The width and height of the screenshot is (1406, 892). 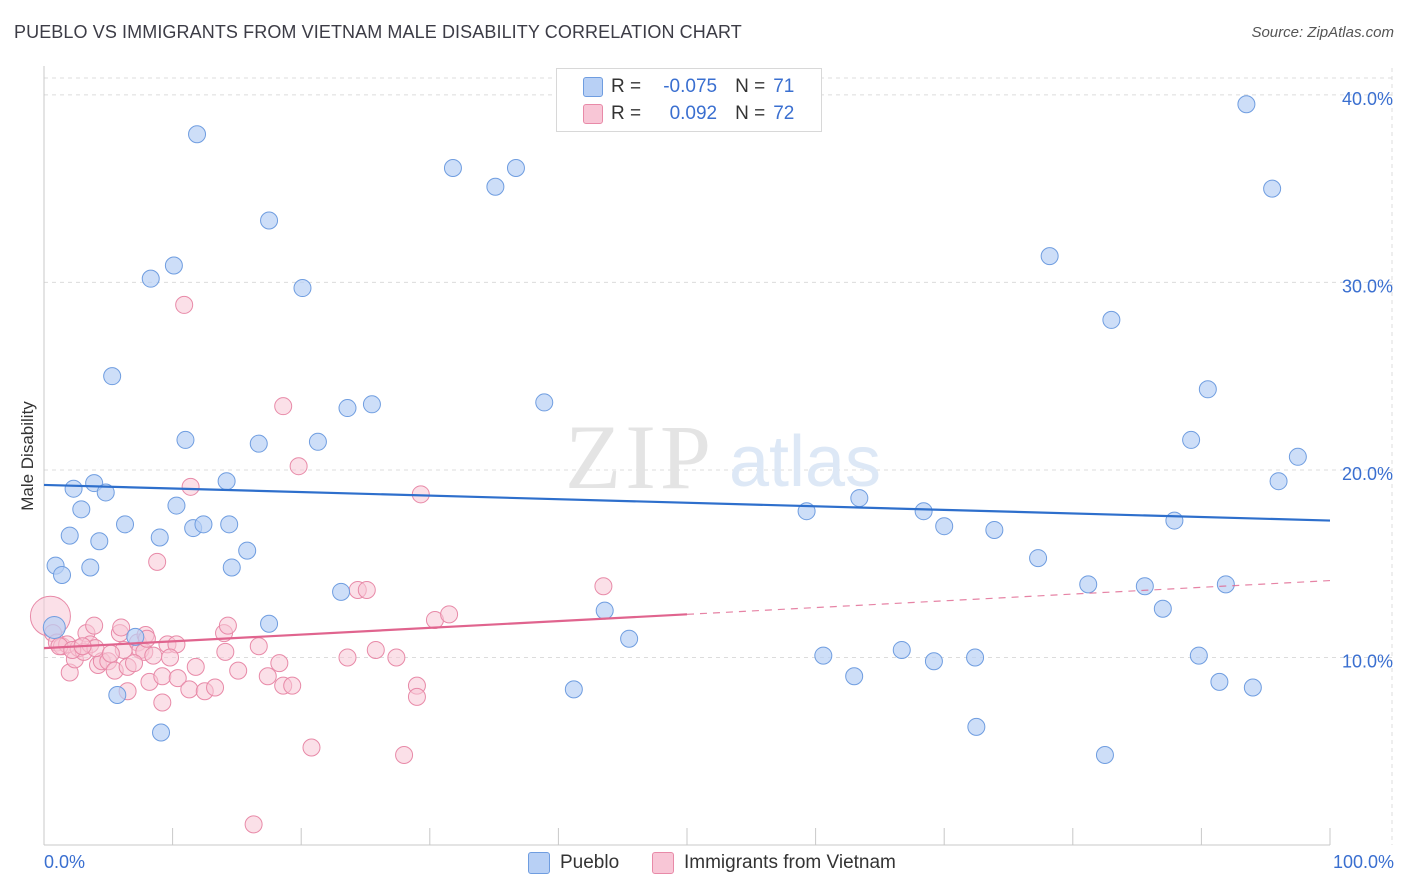 I want to click on vietnam-trend-extension, so click(x=1008, y=597).